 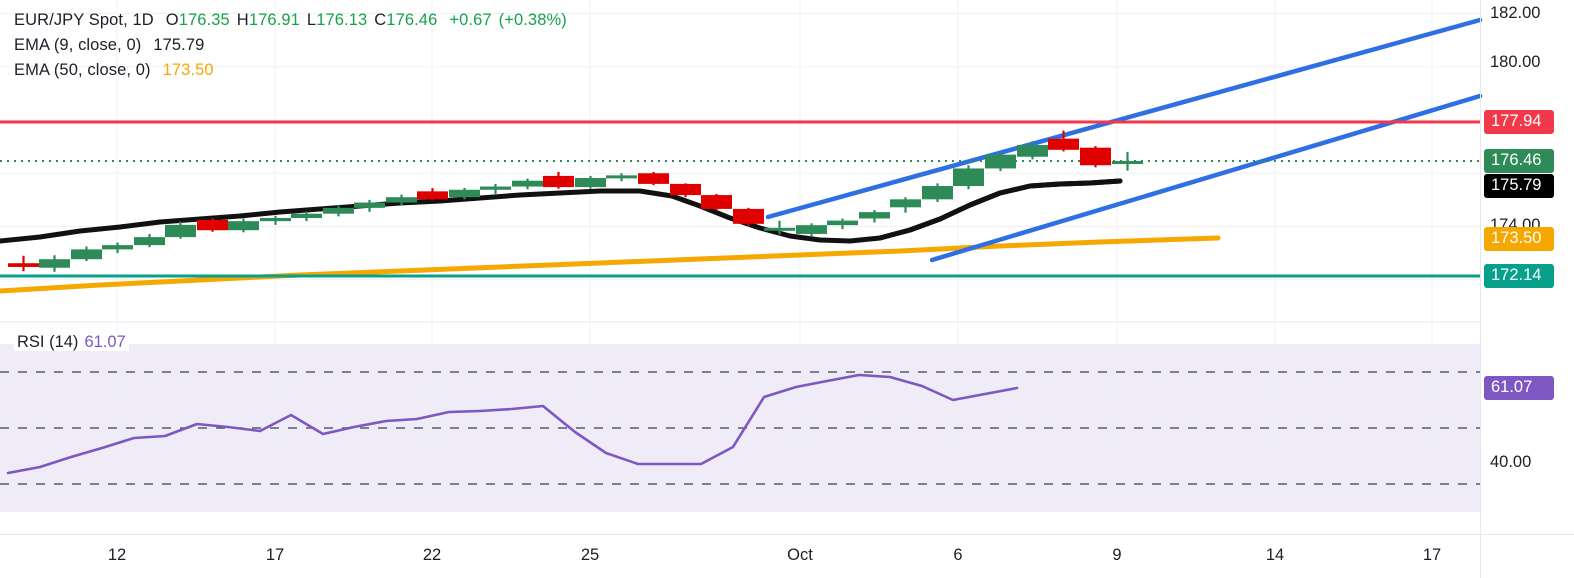 What do you see at coordinates (1275, 555) in the screenshot?
I see `time-tick-label: 14` at bounding box center [1275, 555].